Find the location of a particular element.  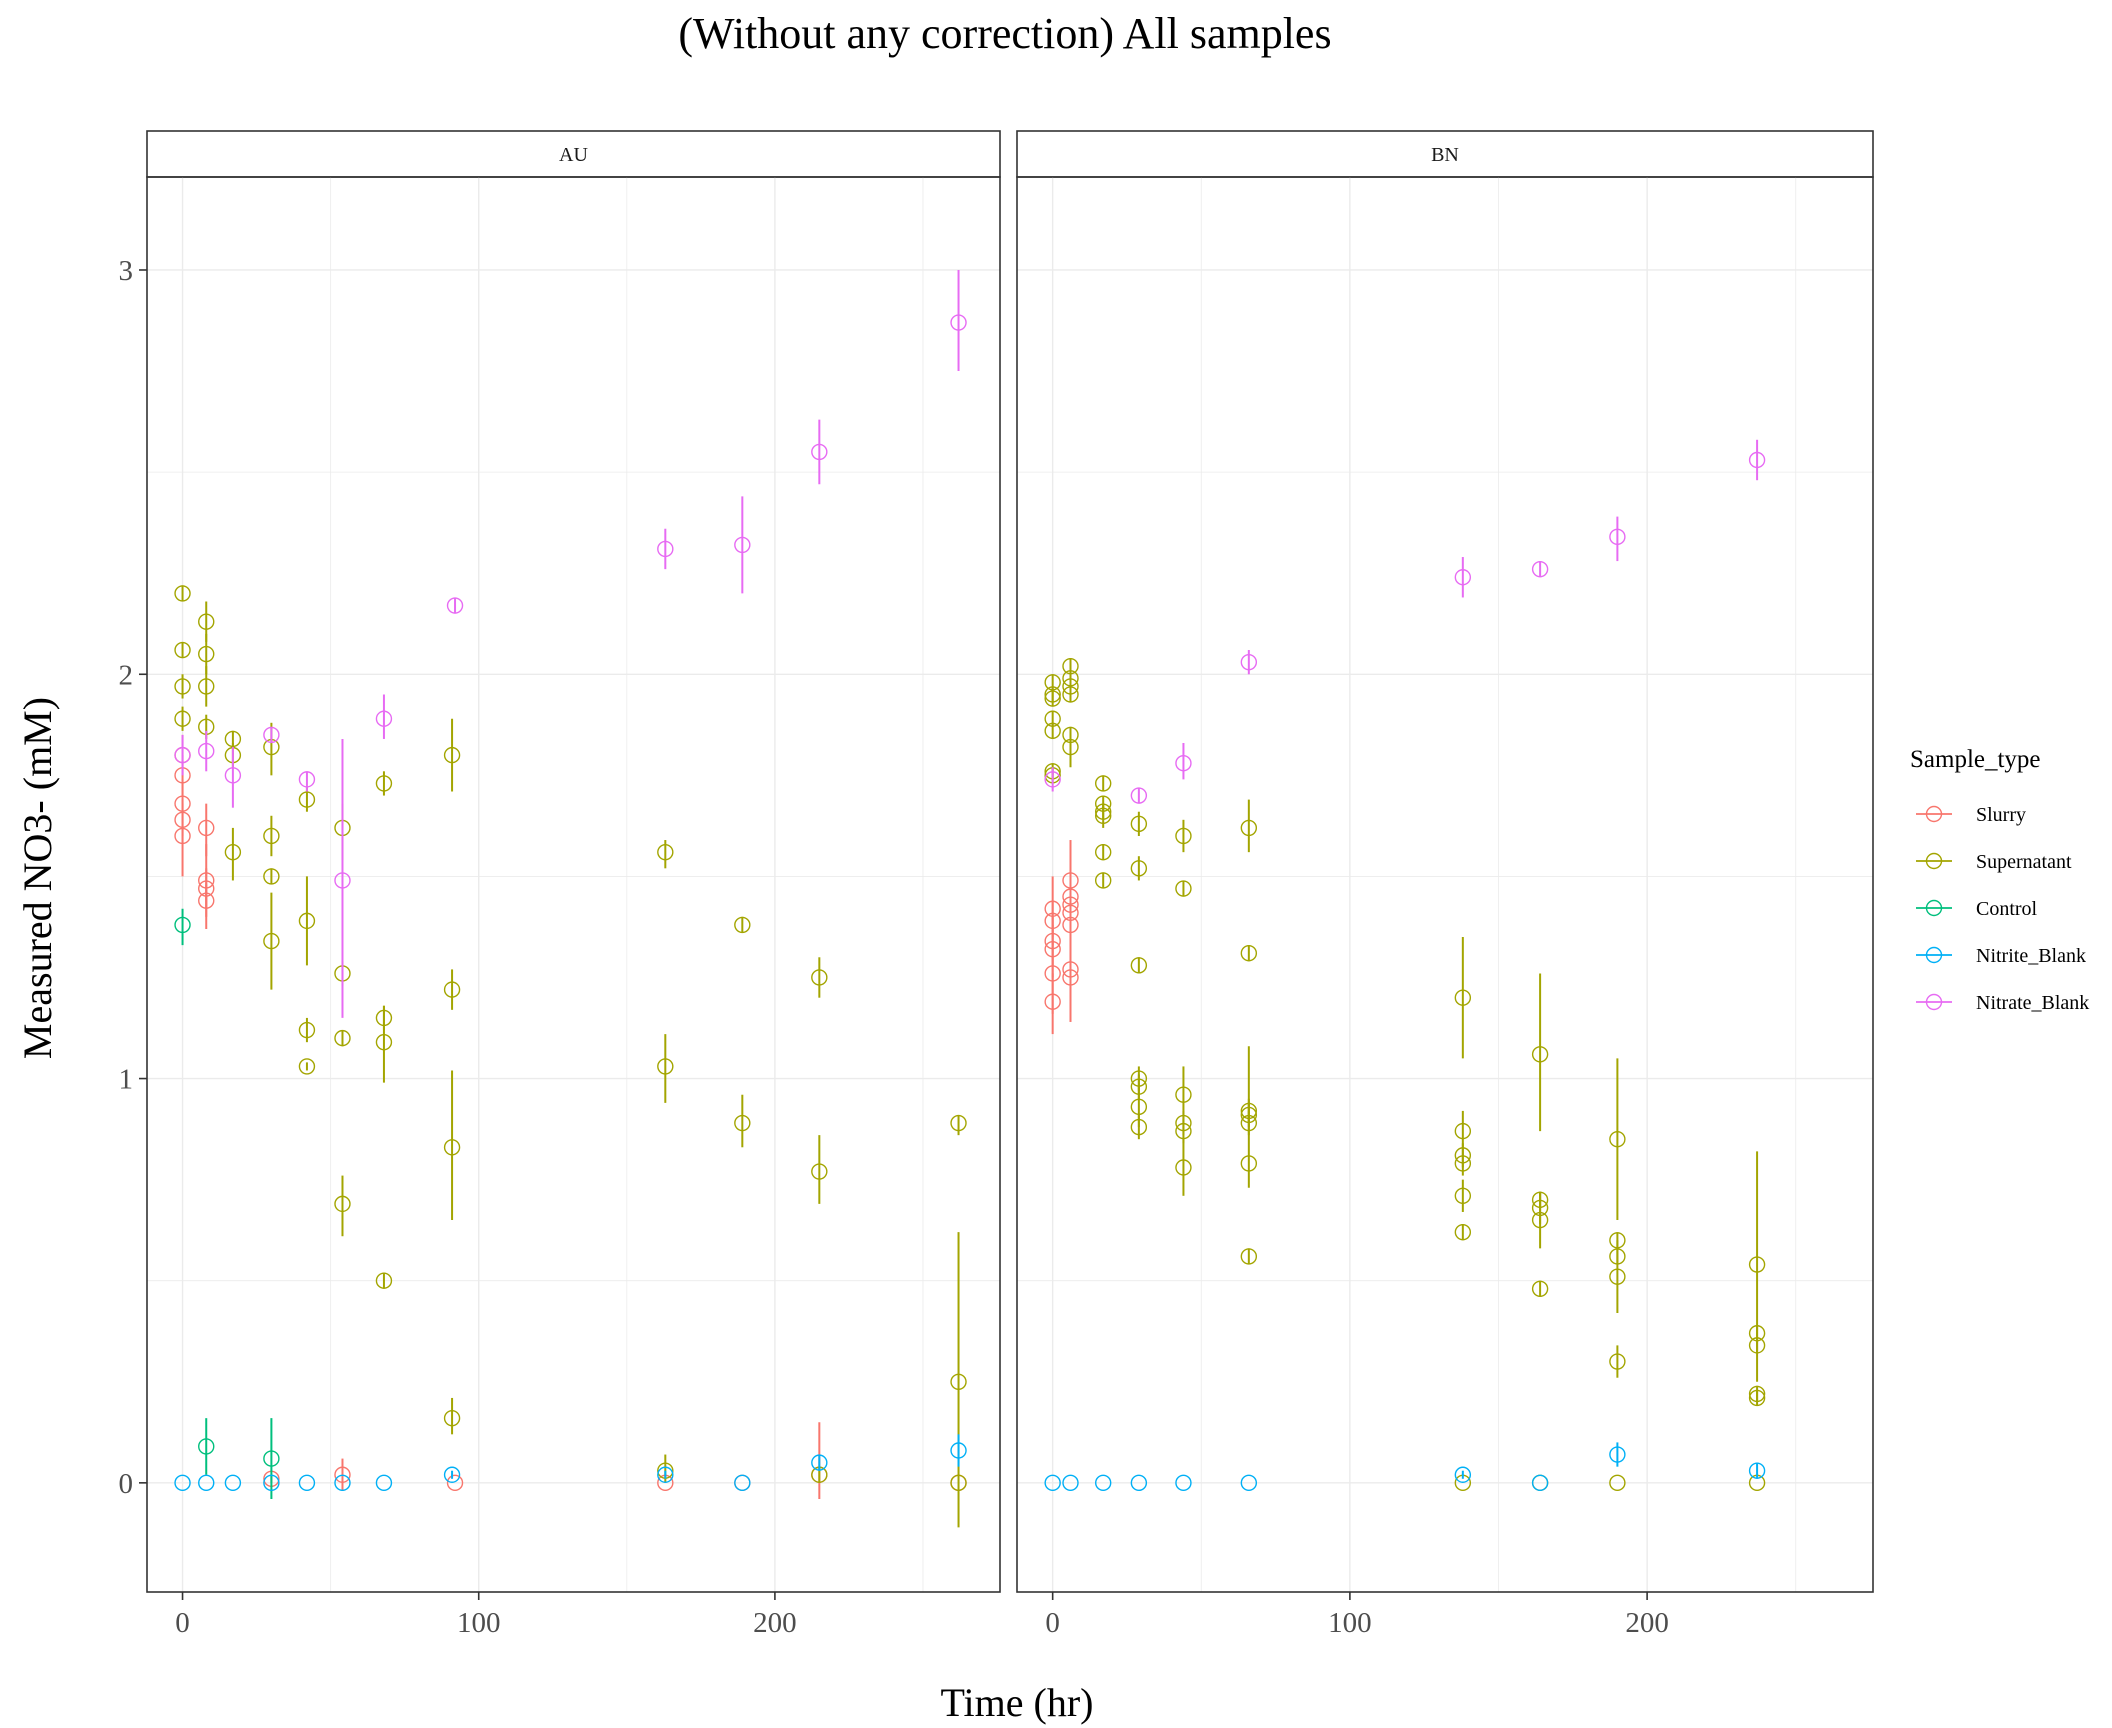

legend-label: Nitrate_Blank is located at coordinates (2032, 1003).